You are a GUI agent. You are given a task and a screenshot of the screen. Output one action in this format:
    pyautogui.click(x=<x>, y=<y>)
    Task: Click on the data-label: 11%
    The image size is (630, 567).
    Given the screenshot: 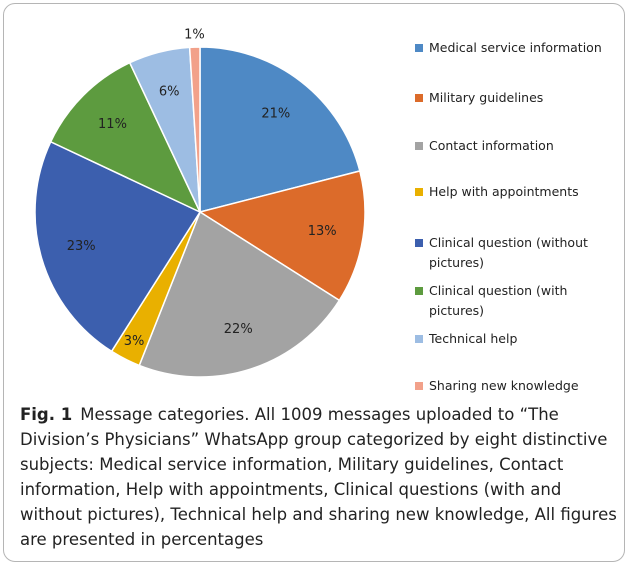 What is the action you would take?
    pyautogui.click(x=112, y=124)
    